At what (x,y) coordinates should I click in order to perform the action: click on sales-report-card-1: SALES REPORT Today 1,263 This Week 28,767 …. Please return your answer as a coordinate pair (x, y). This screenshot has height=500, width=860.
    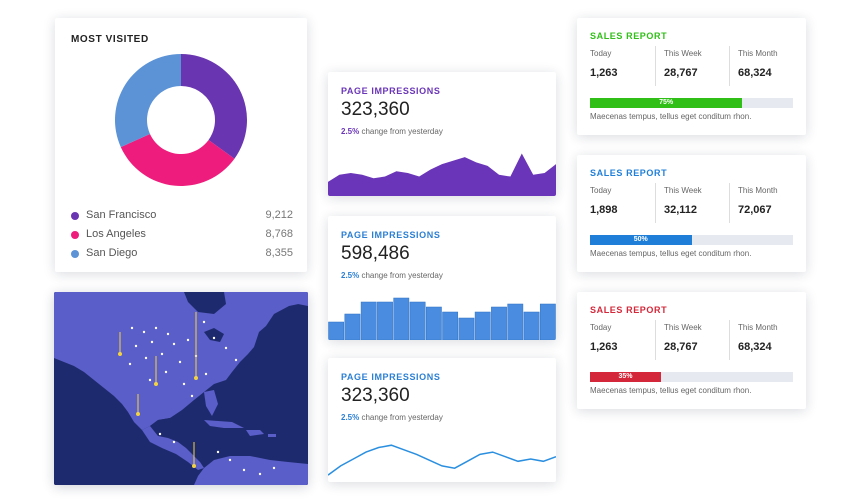
    Looking at the image, I should click on (691, 76).